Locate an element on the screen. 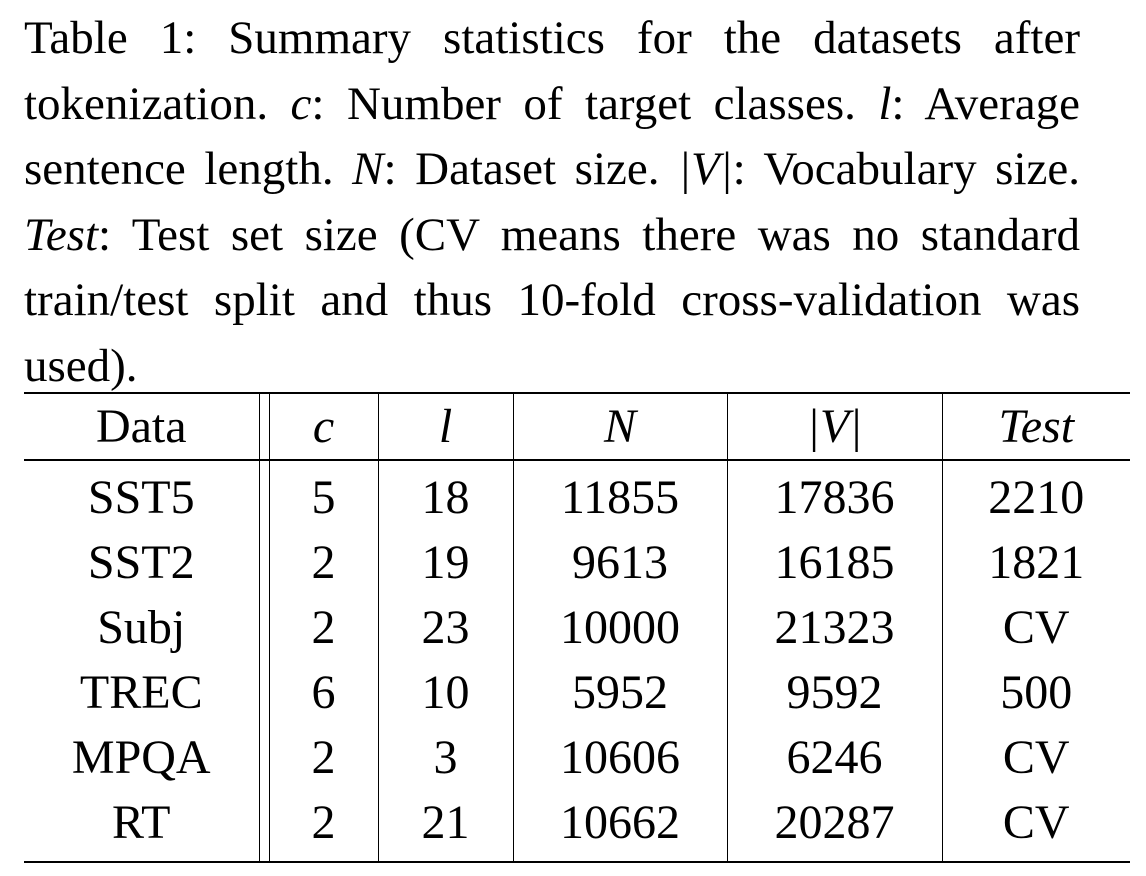  caption-n-symbol: N is located at coordinates (368, 169).